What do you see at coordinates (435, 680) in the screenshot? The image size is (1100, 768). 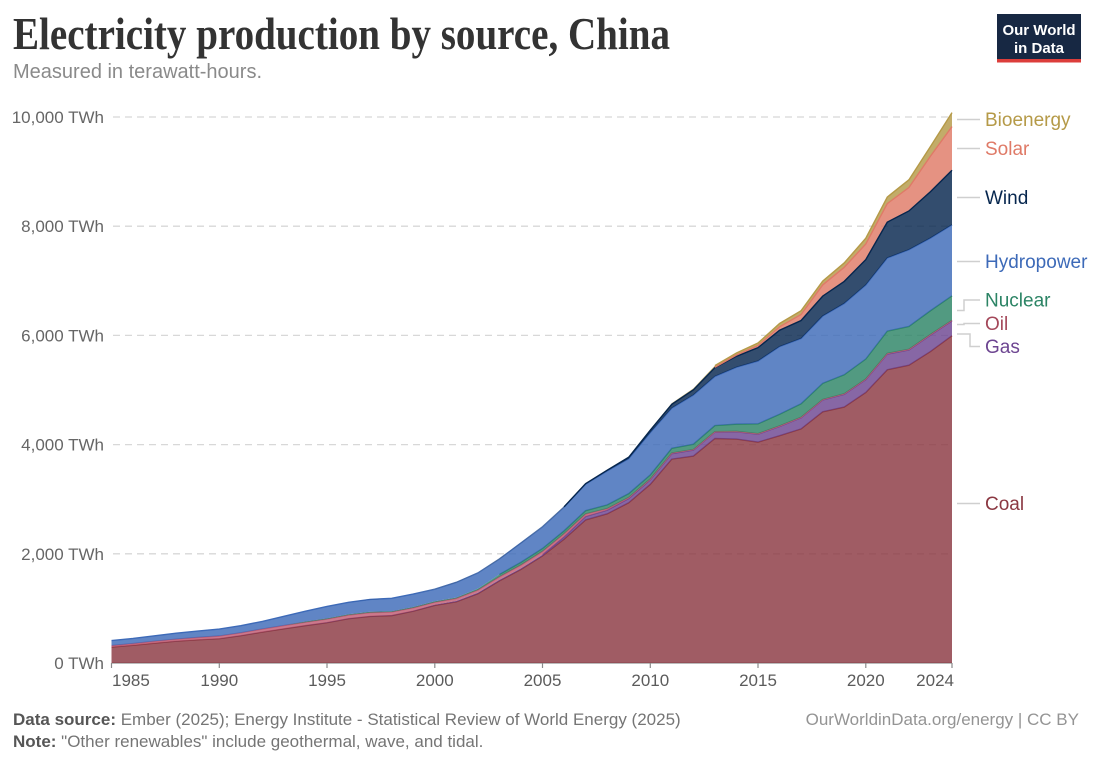 I see `svg-text: 2000` at bounding box center [435, 680].